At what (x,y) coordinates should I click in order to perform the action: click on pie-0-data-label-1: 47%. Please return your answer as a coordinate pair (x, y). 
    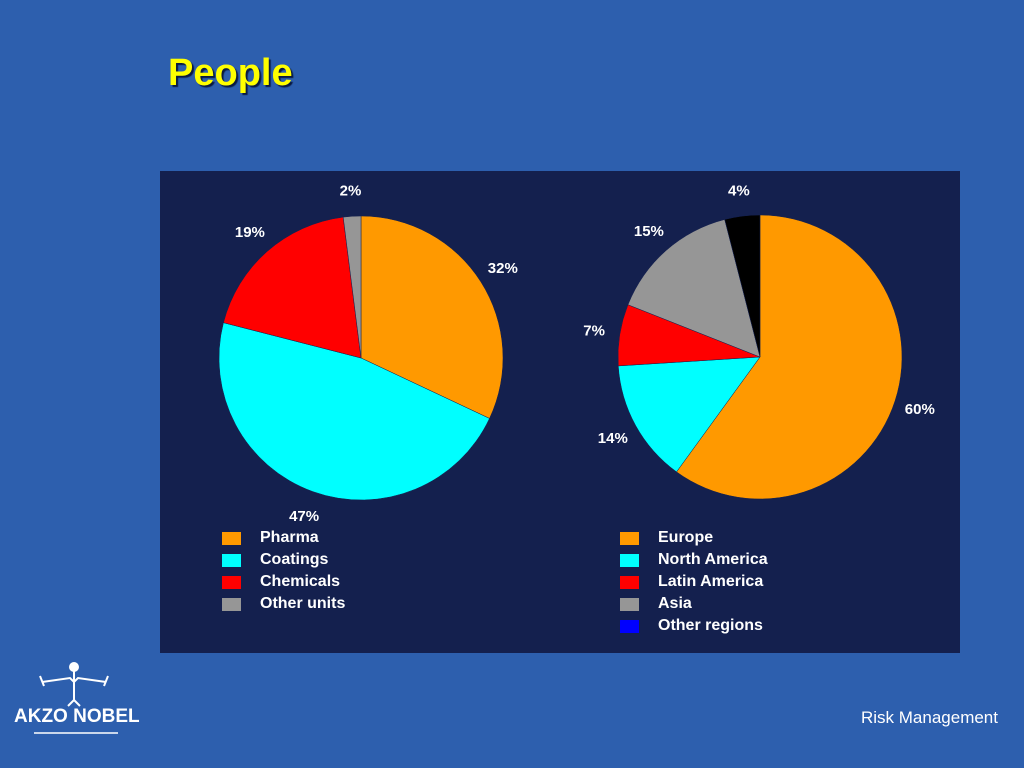
    Looking at the image, I should click on (304, 516).